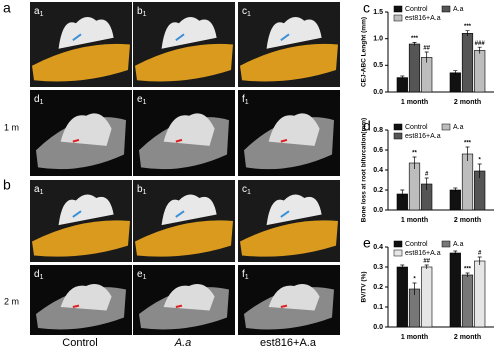 The width and height of the screenshot is (500, 353). I want to click on y-tick-label: 0.3, so click(378, 267).